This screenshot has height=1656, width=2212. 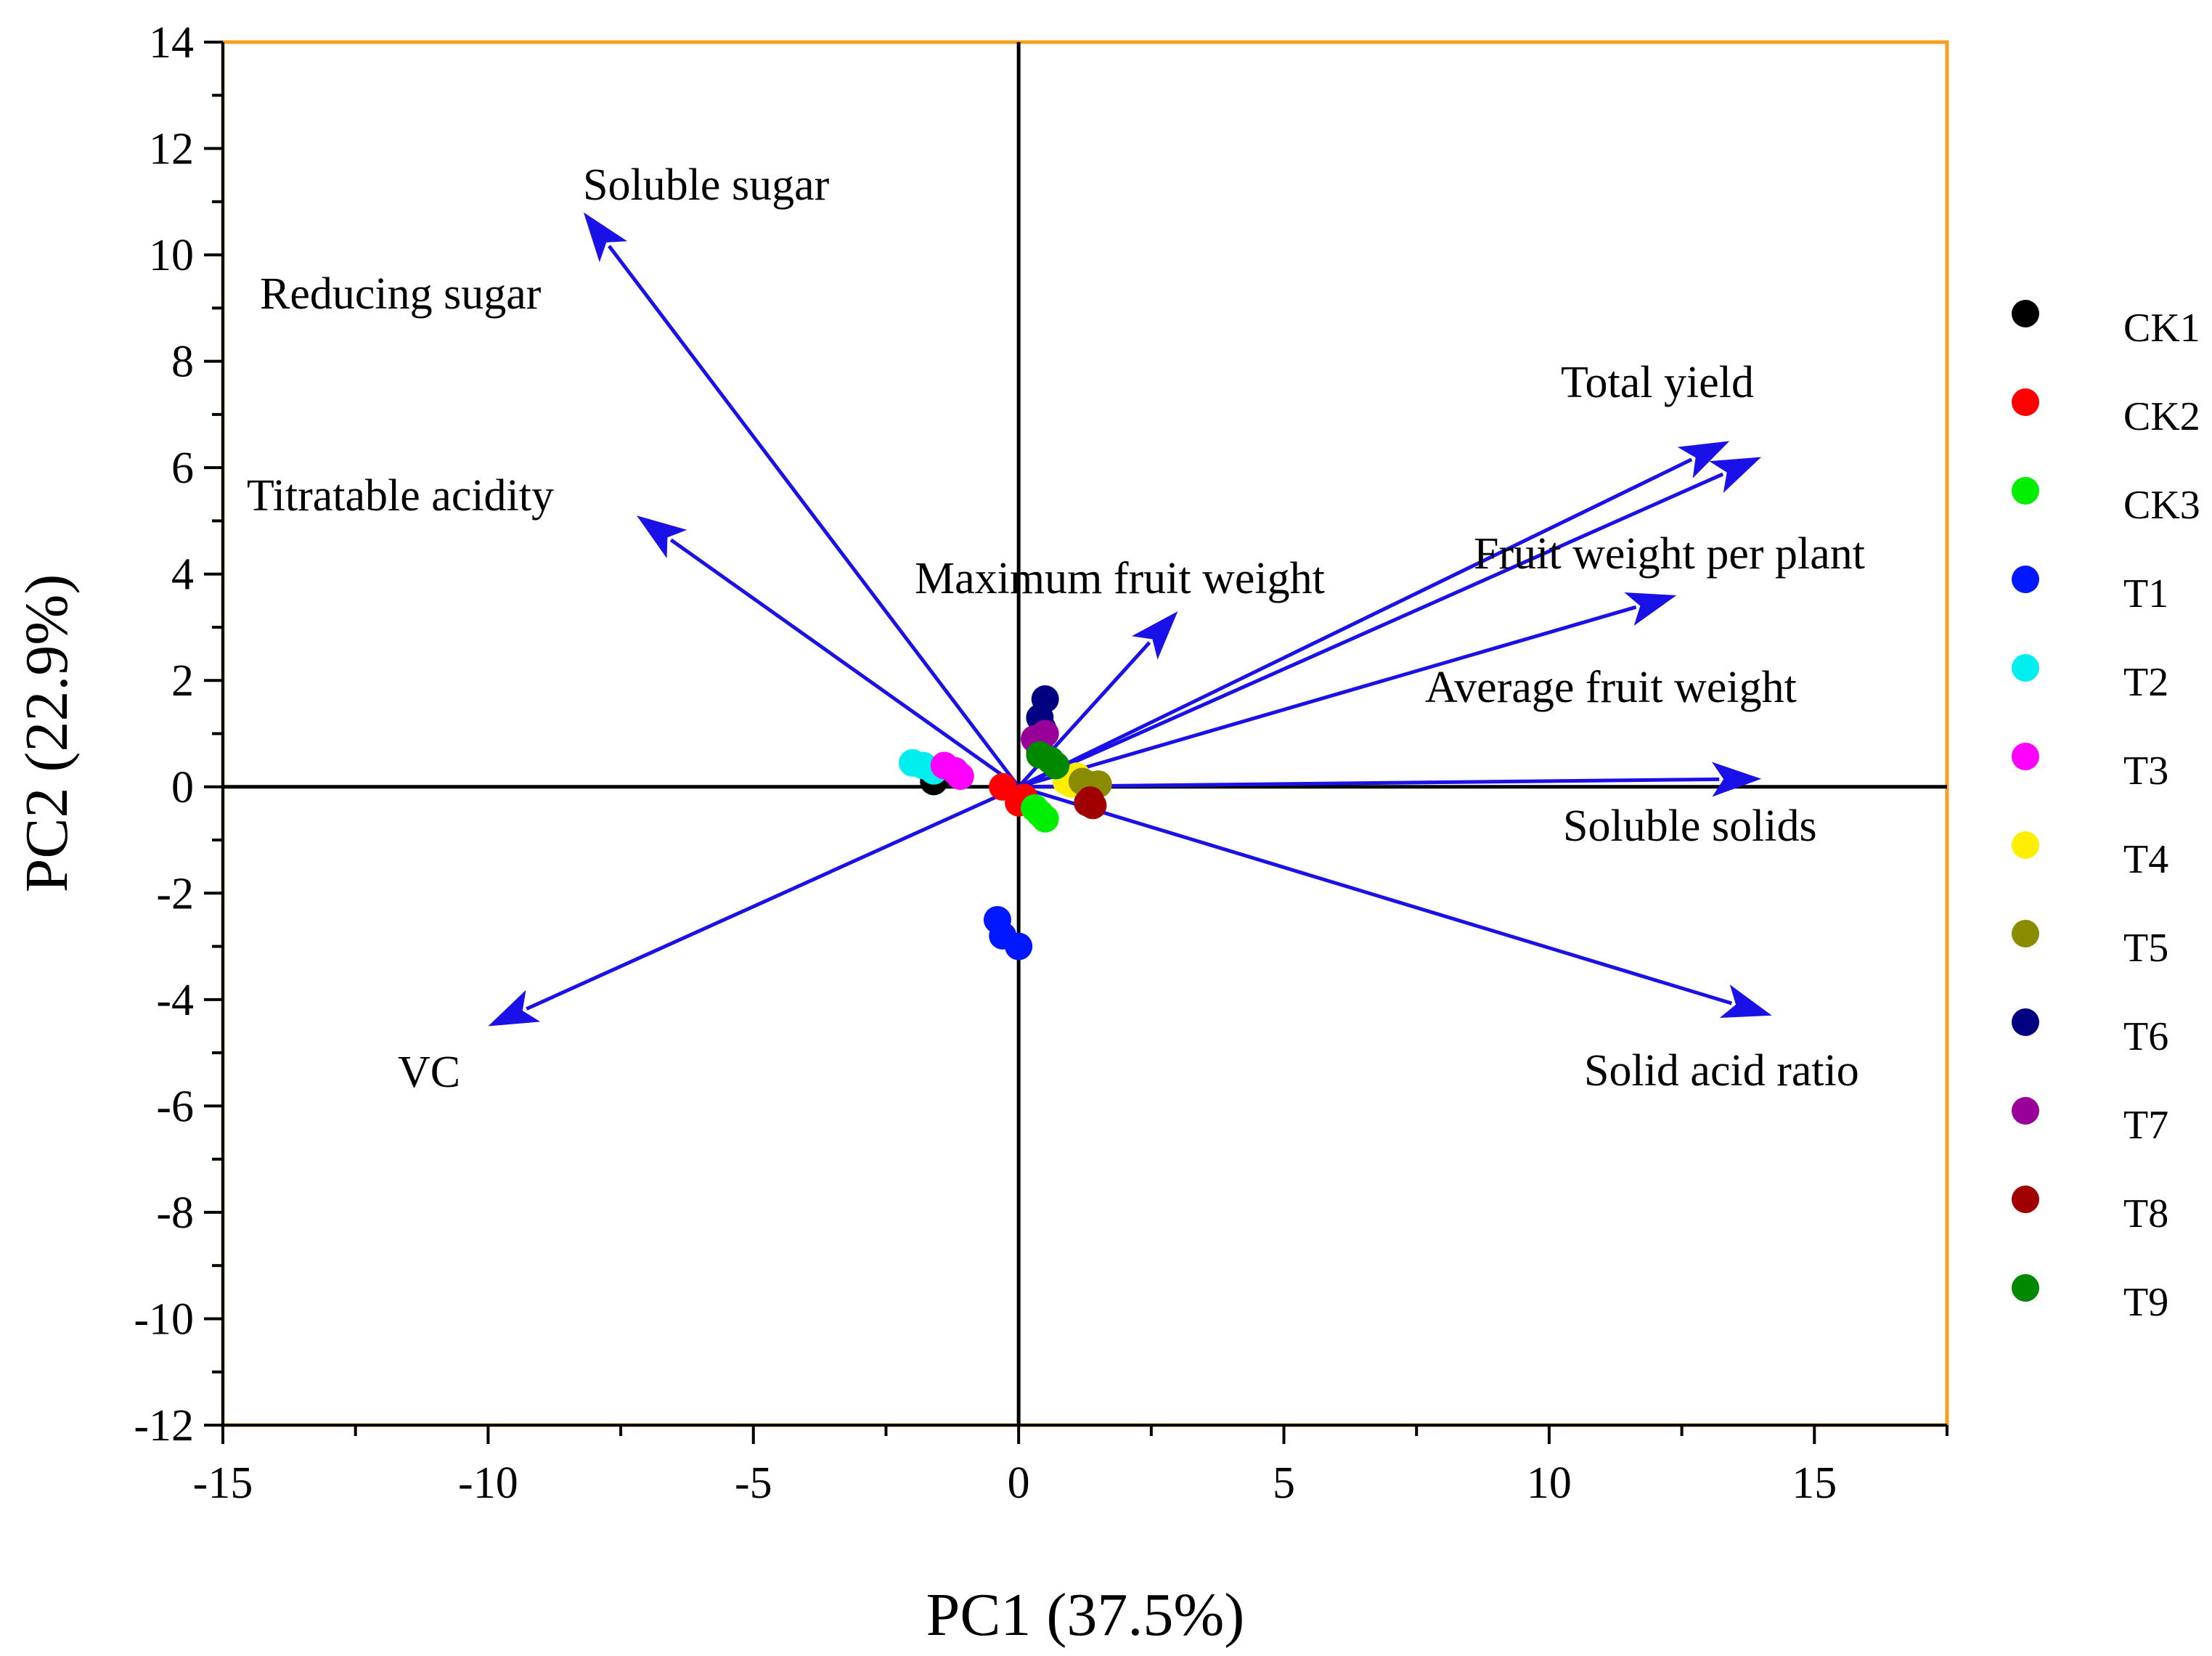 What do you see at coordinates (2145, 1036) in the screenshot?
I see `legend-label: T6` at bounding box center [2145, 1036].